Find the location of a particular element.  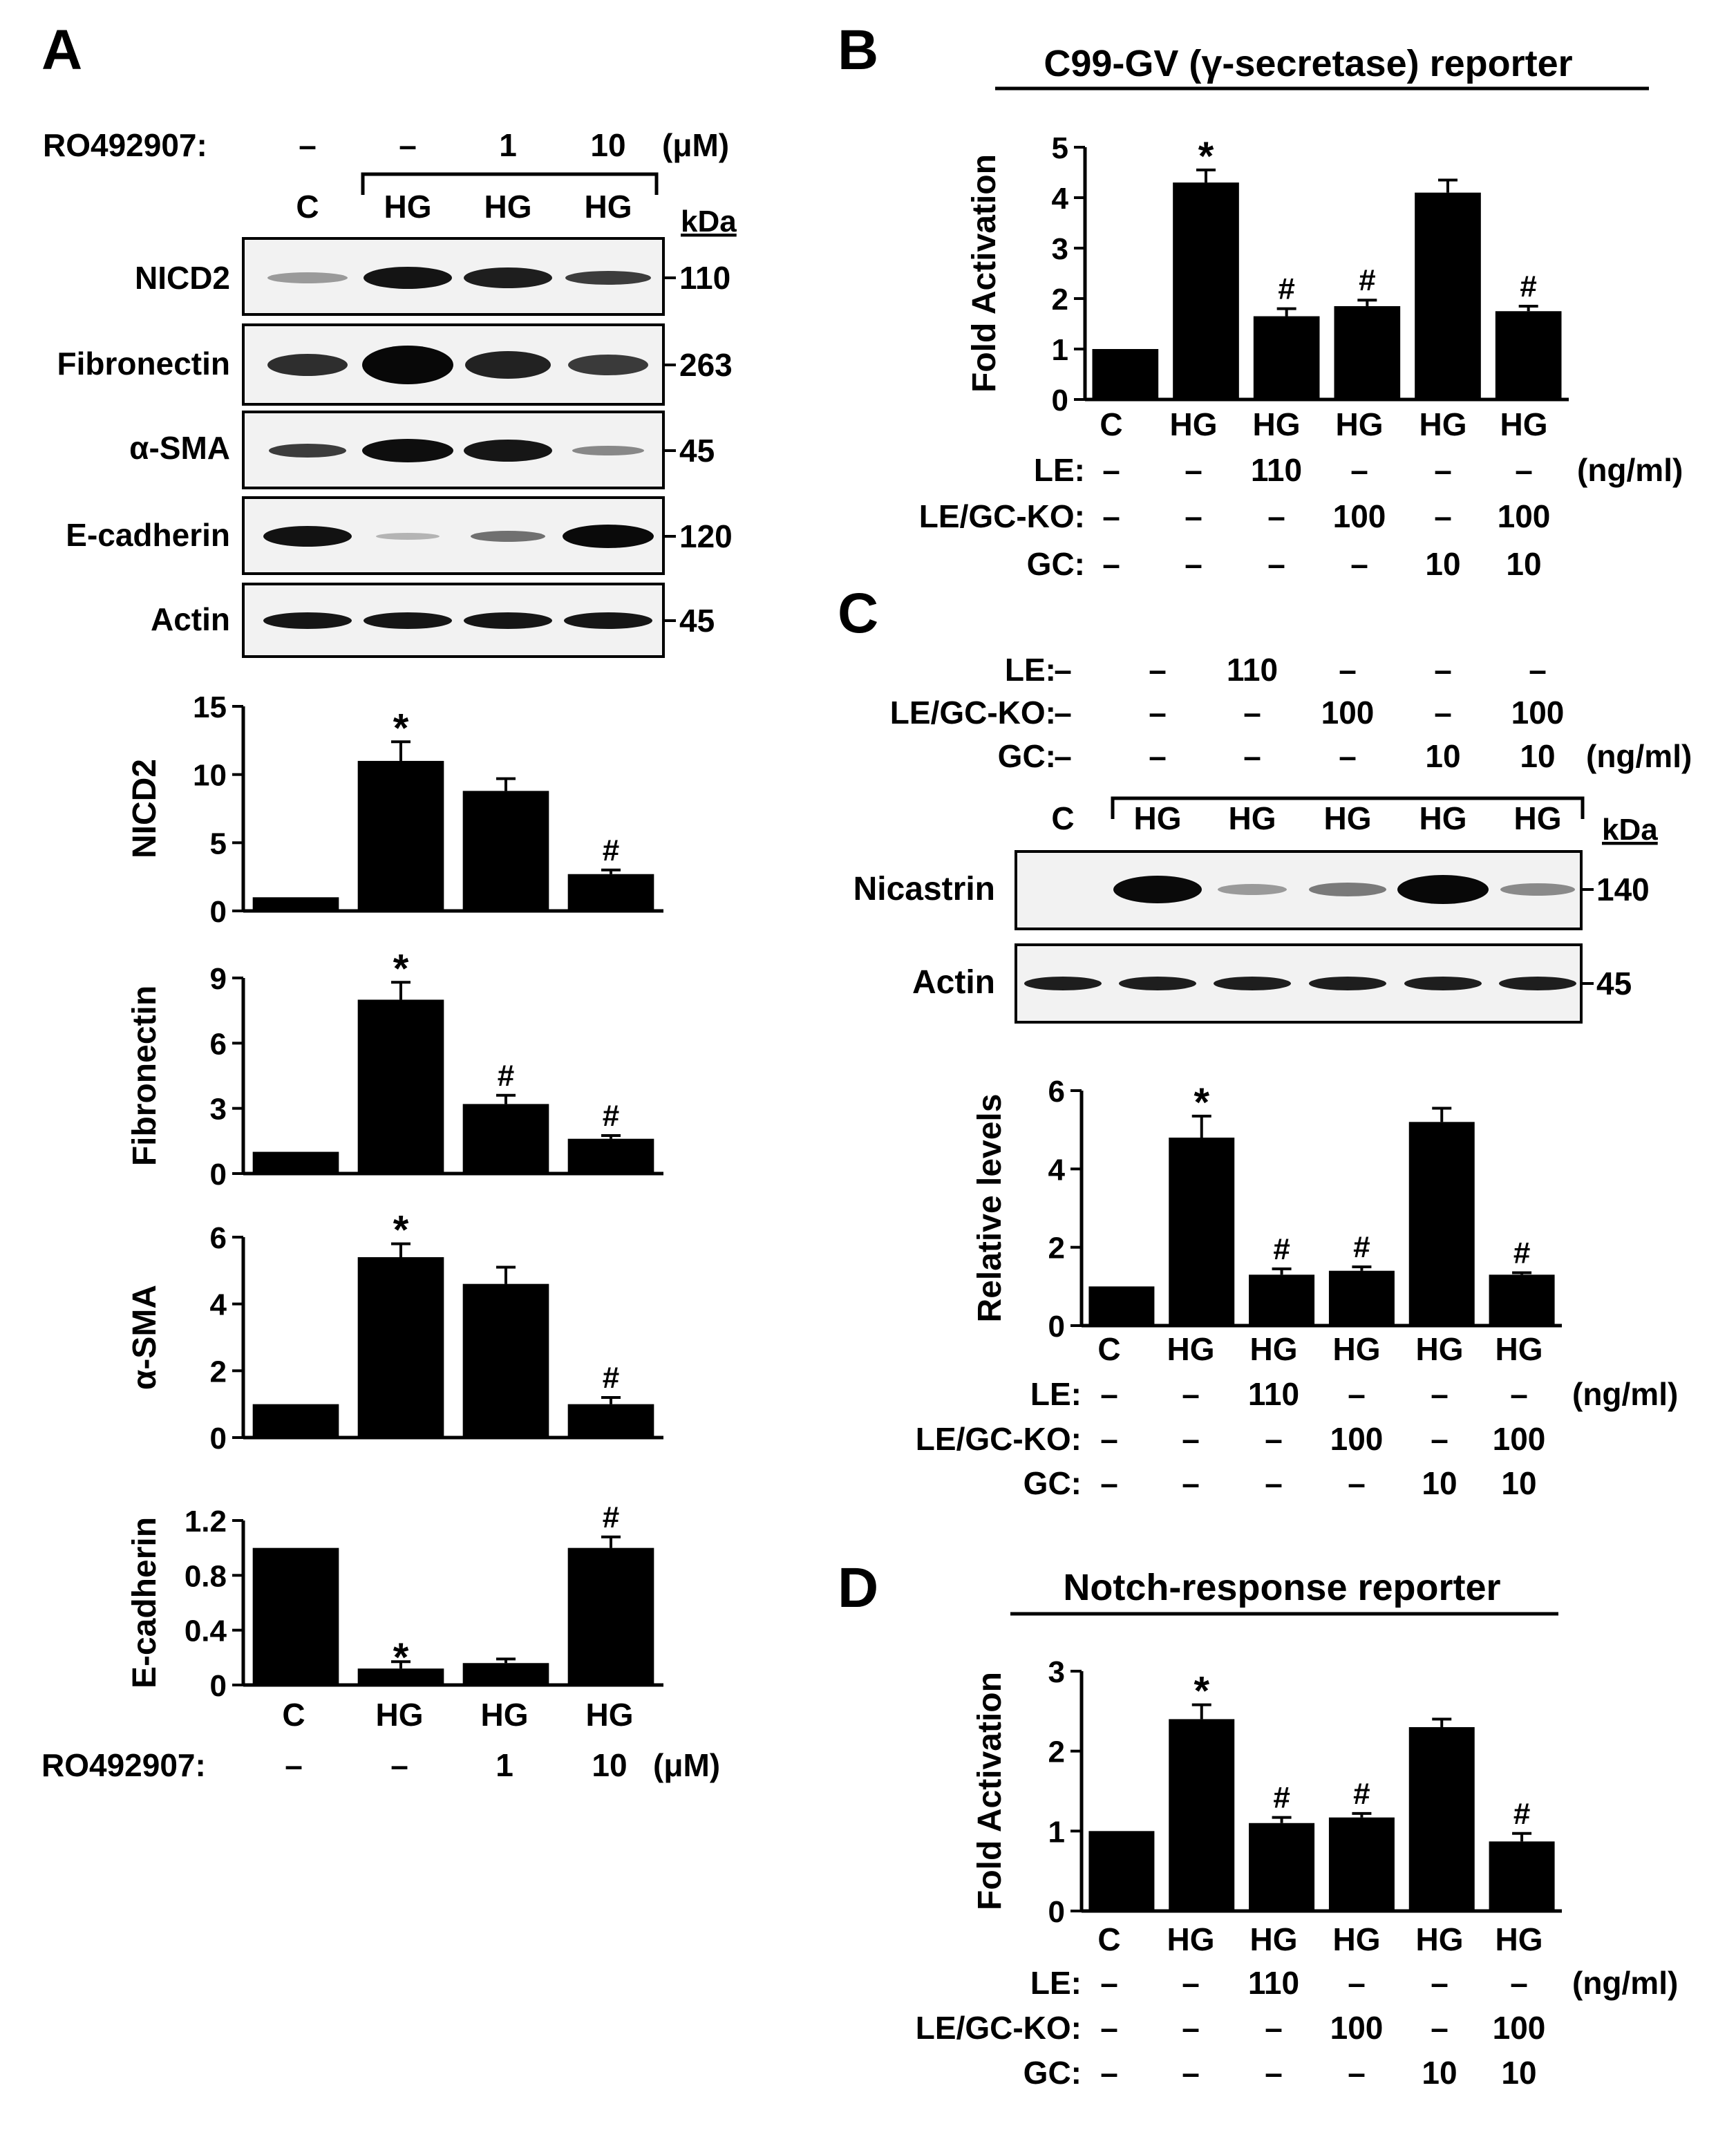

panel-b-letter: B is located at coordinates (858, 50).